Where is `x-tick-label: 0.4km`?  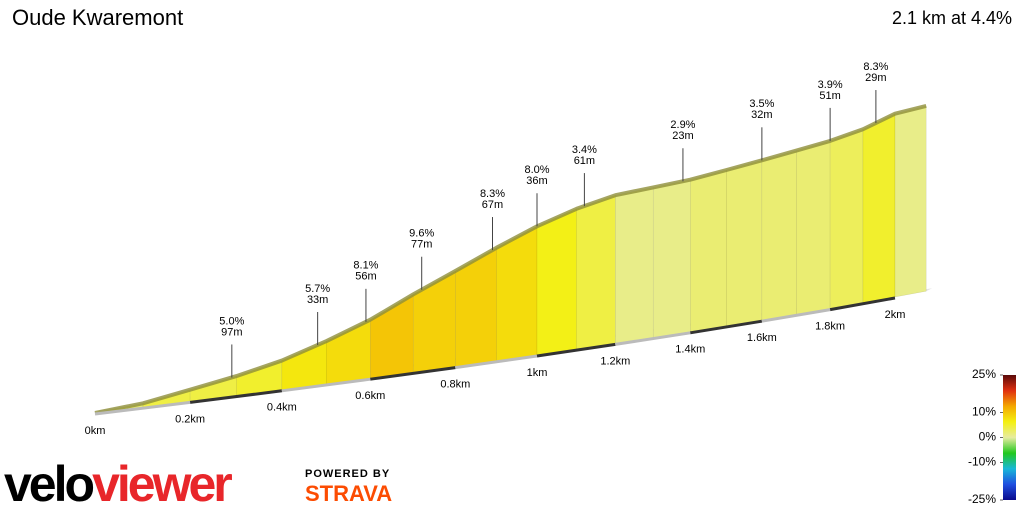 x-tick-label: 0.4km is located at coordinates (282, 408).